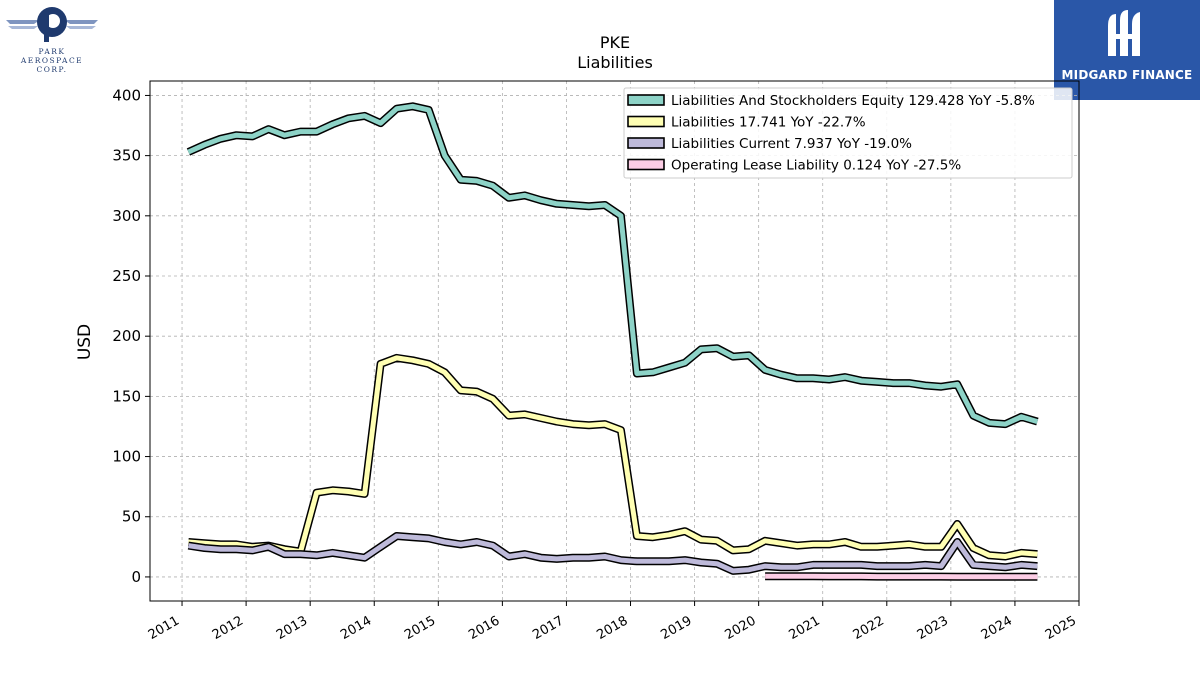 Image resolution: width=1200 pixels, height=675 pixels. Describe the element at coordinates (126, 156) in the screenshot. I see `y-tick-label: 350` at that location.